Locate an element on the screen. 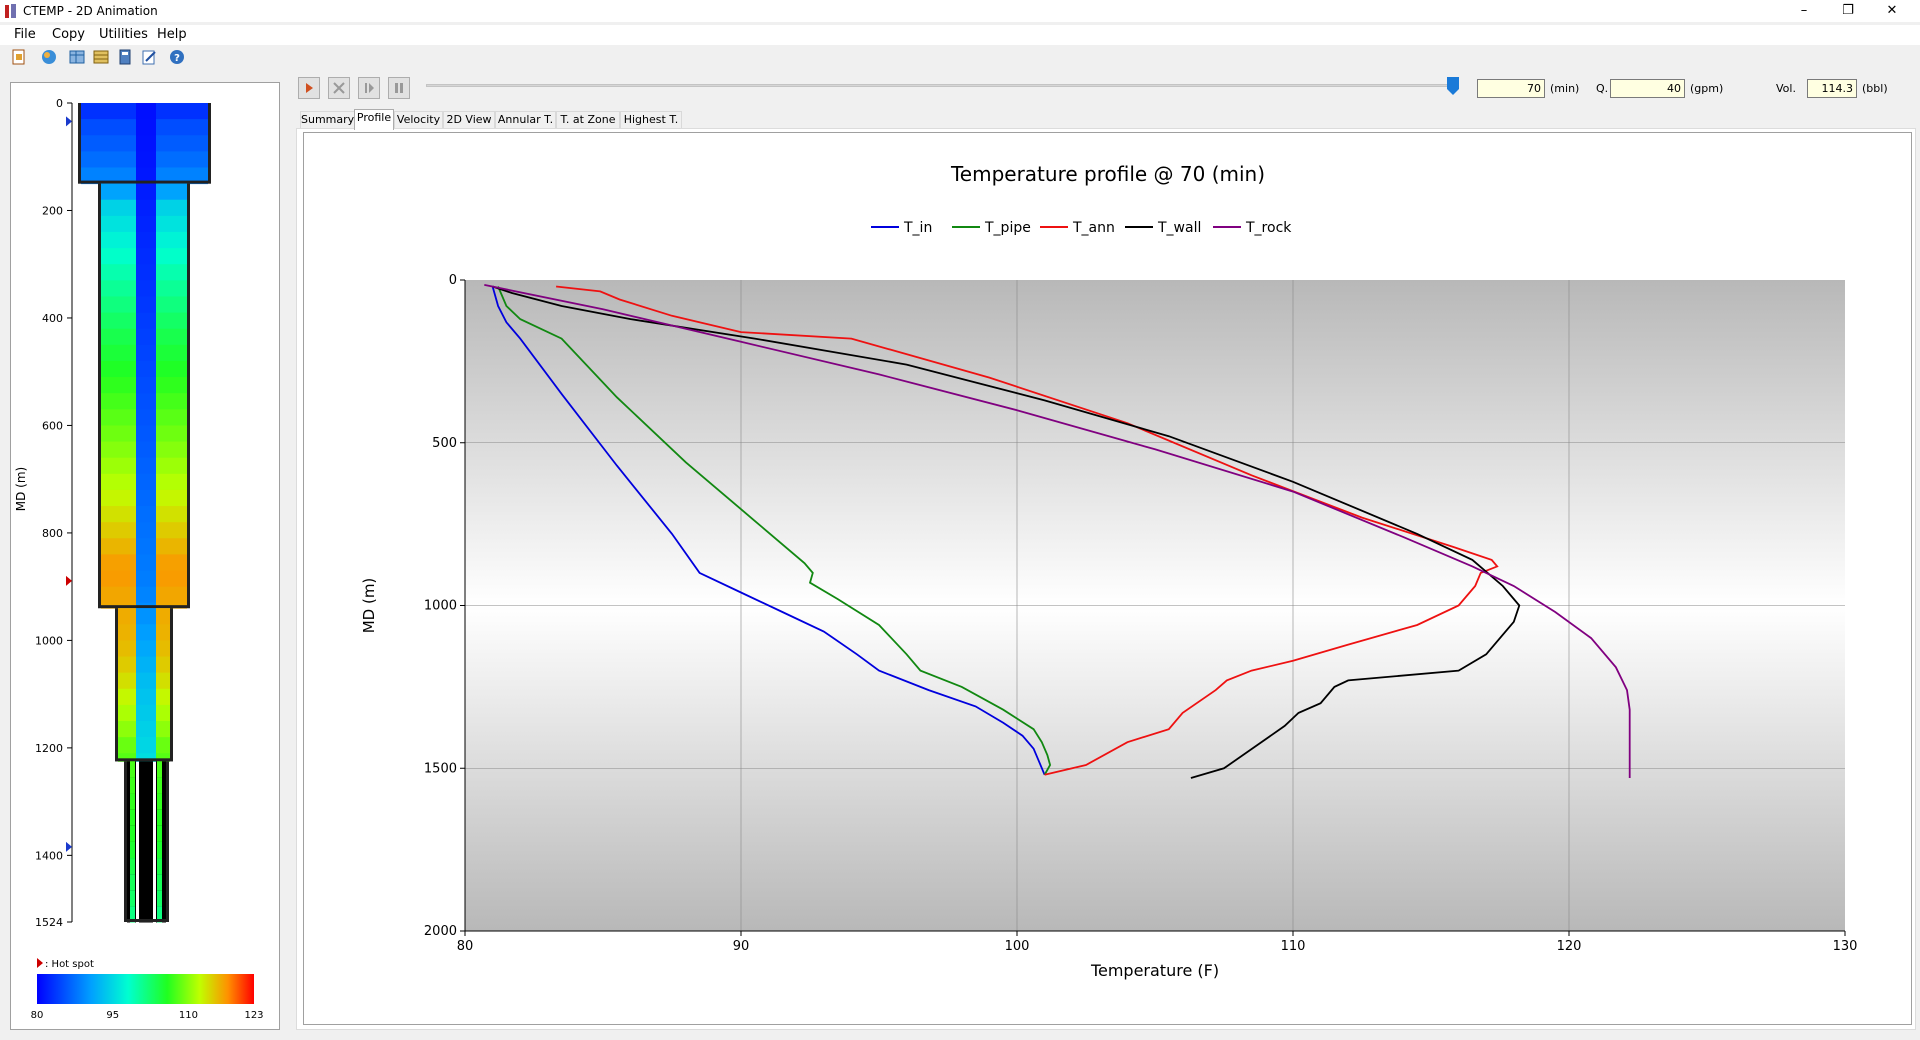  play-button is located at coordinates (309, 88).